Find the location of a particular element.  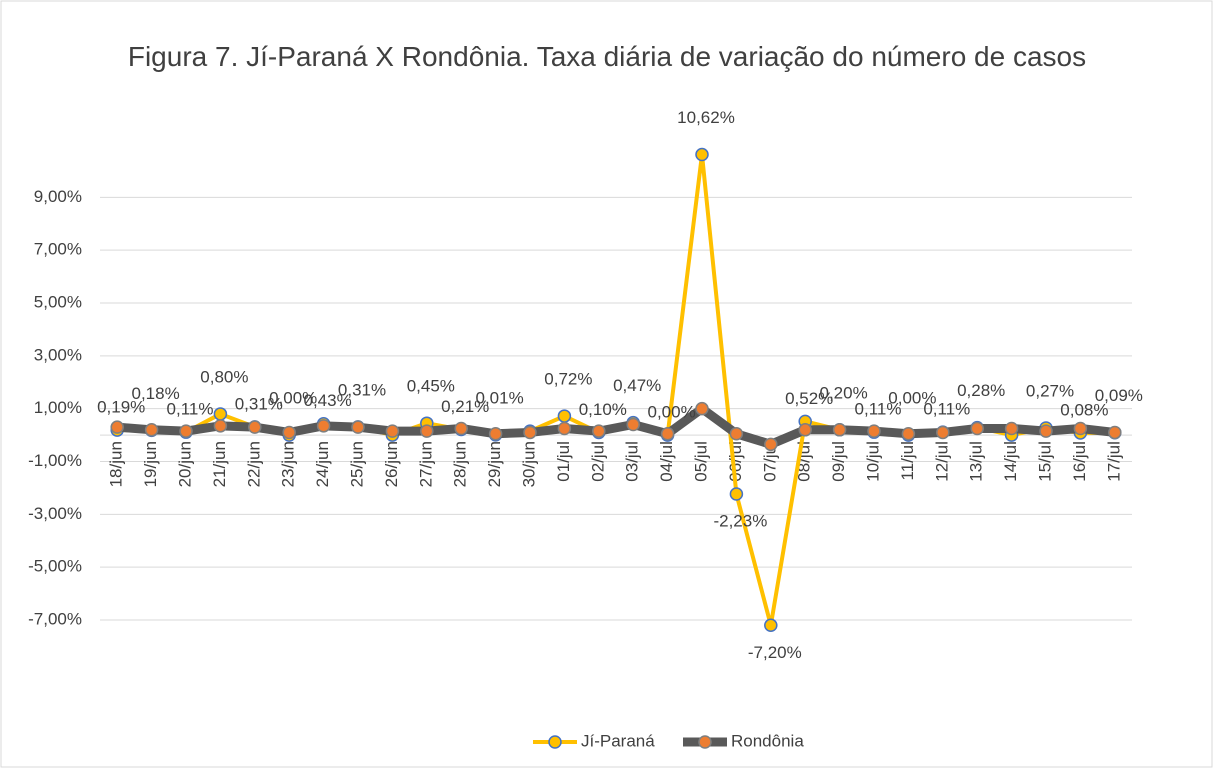

y-tick-label: 5,00% is located at coordinates (58, 301).